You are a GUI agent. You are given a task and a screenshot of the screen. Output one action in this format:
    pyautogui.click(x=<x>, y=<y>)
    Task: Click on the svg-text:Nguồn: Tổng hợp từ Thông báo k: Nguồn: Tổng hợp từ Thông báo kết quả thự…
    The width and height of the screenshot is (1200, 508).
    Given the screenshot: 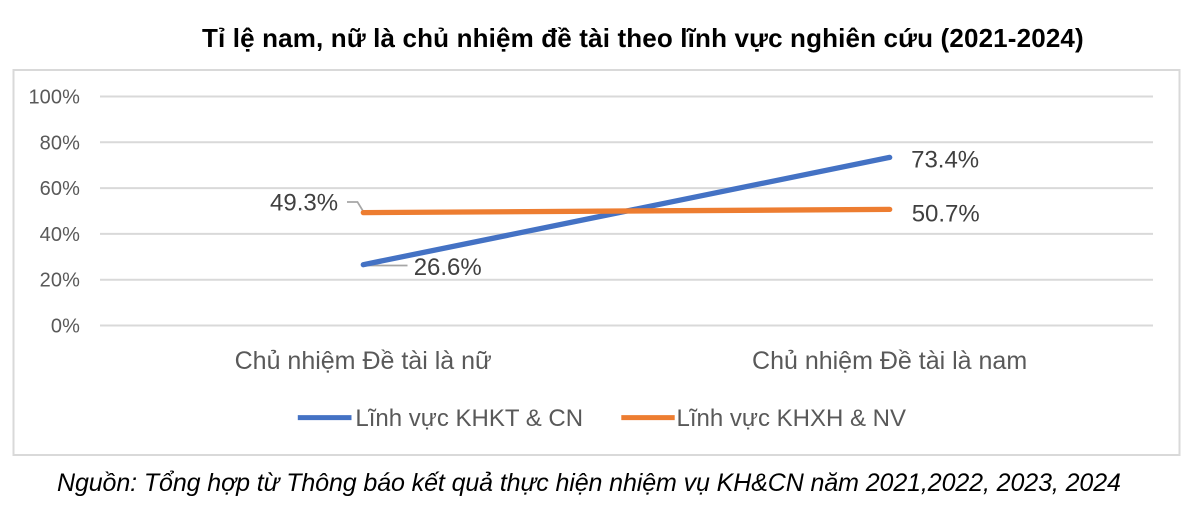 What is the action you would take?
    pyautogui.click(x=589, y=483)
    